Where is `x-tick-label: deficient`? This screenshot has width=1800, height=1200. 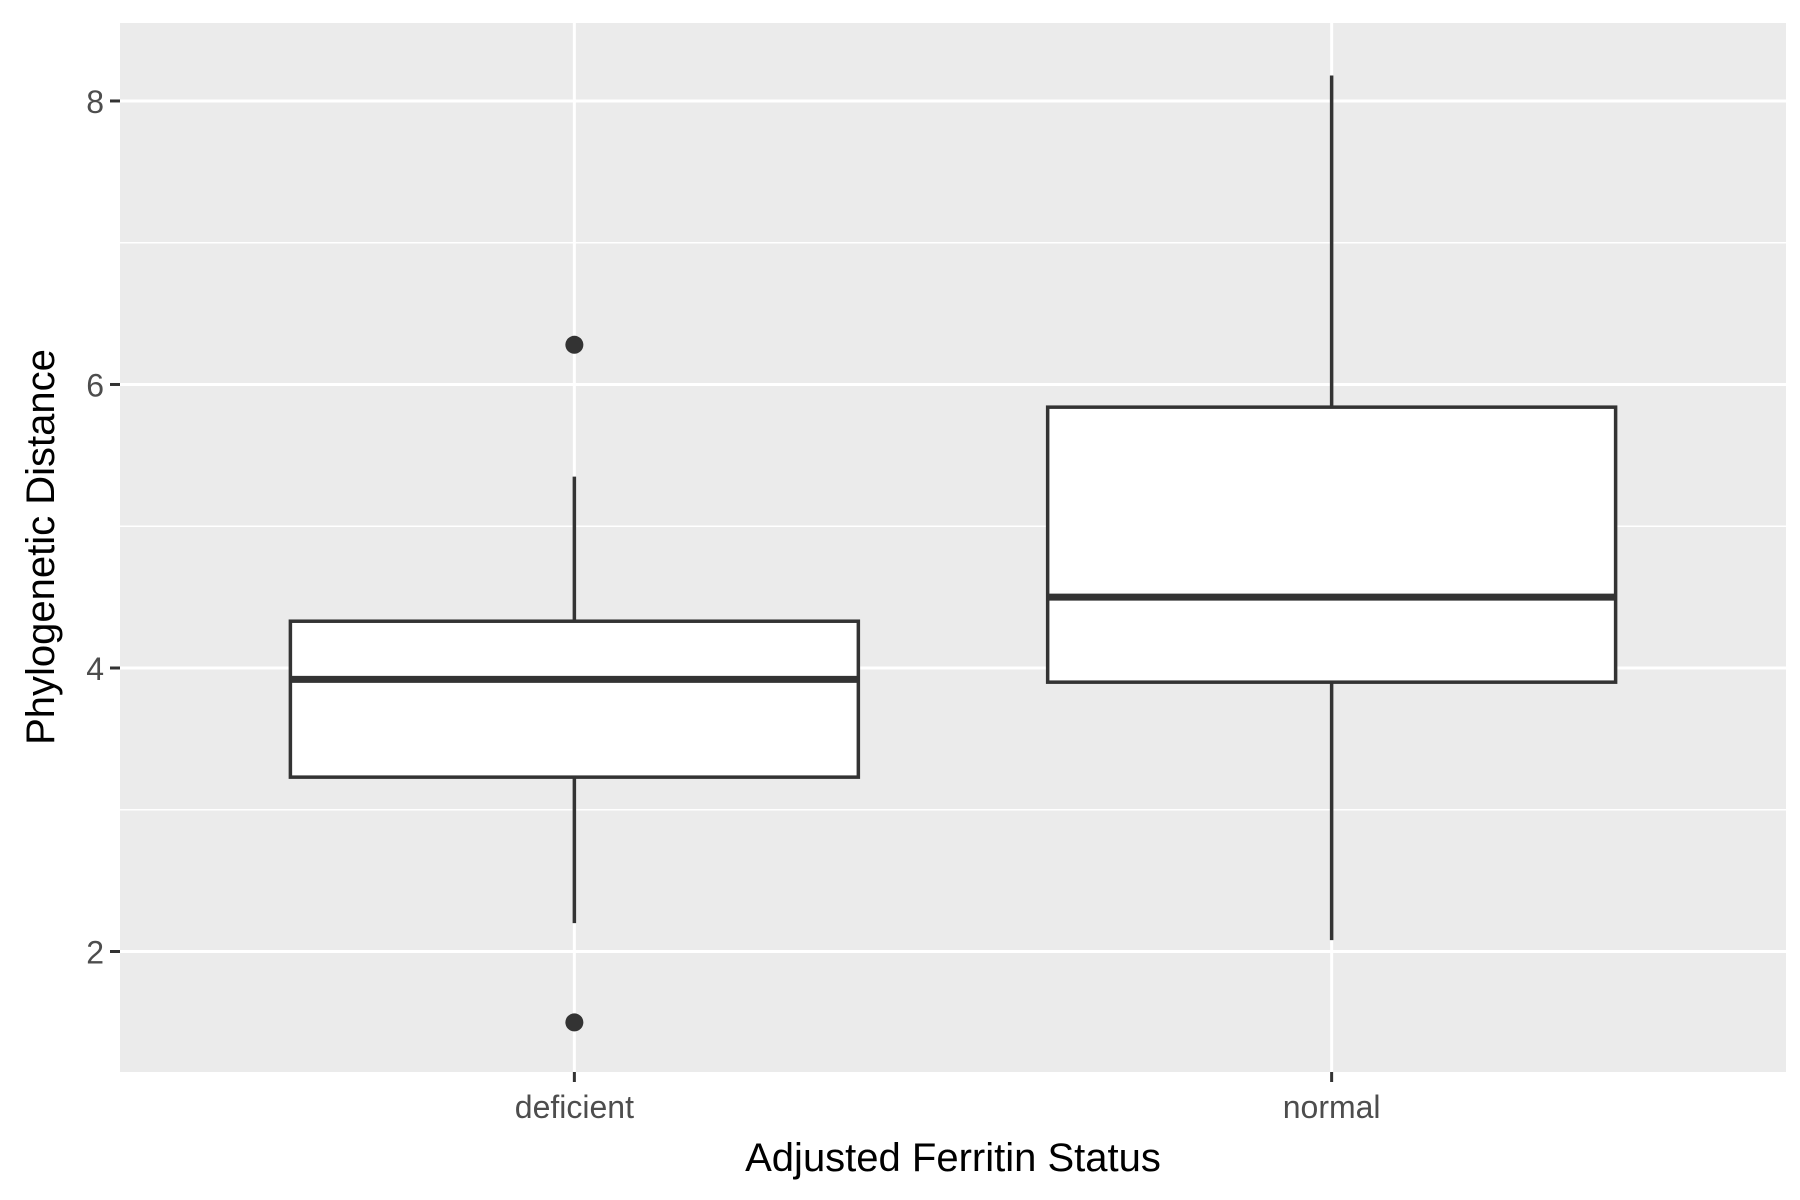 x-tick-label: deficient is located at coordinates (574, 1107).